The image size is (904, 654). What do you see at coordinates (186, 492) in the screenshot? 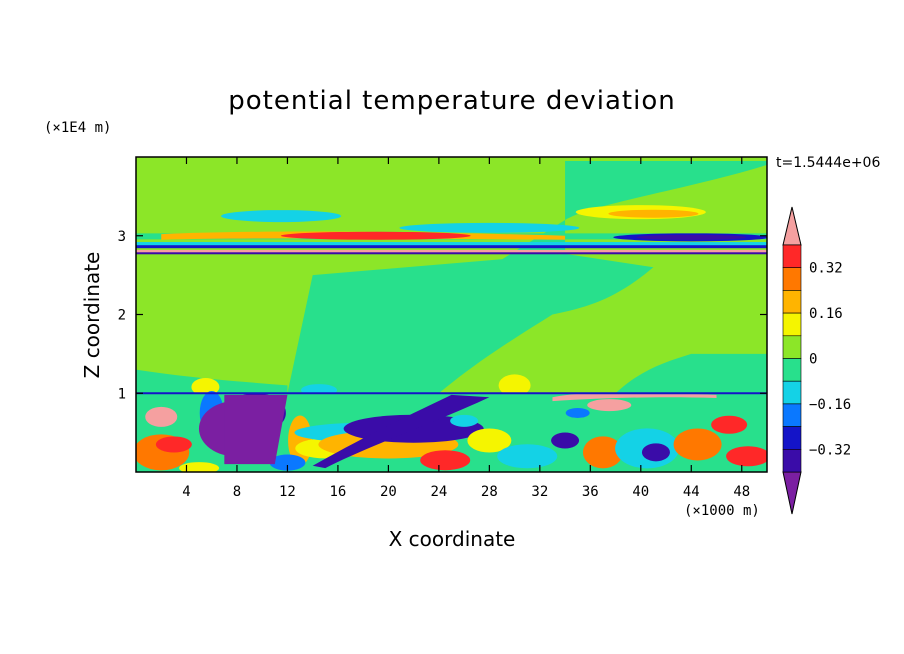
I see `x-tick-label: 4` at bounding box center [186, 492].